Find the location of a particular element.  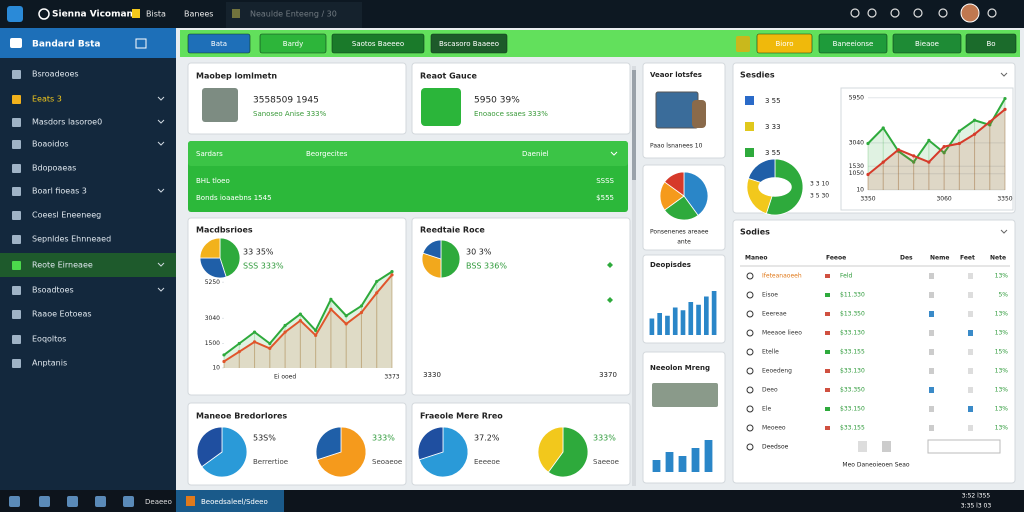

toolbar-button-label: Bo is located at coordinates (990, 44).